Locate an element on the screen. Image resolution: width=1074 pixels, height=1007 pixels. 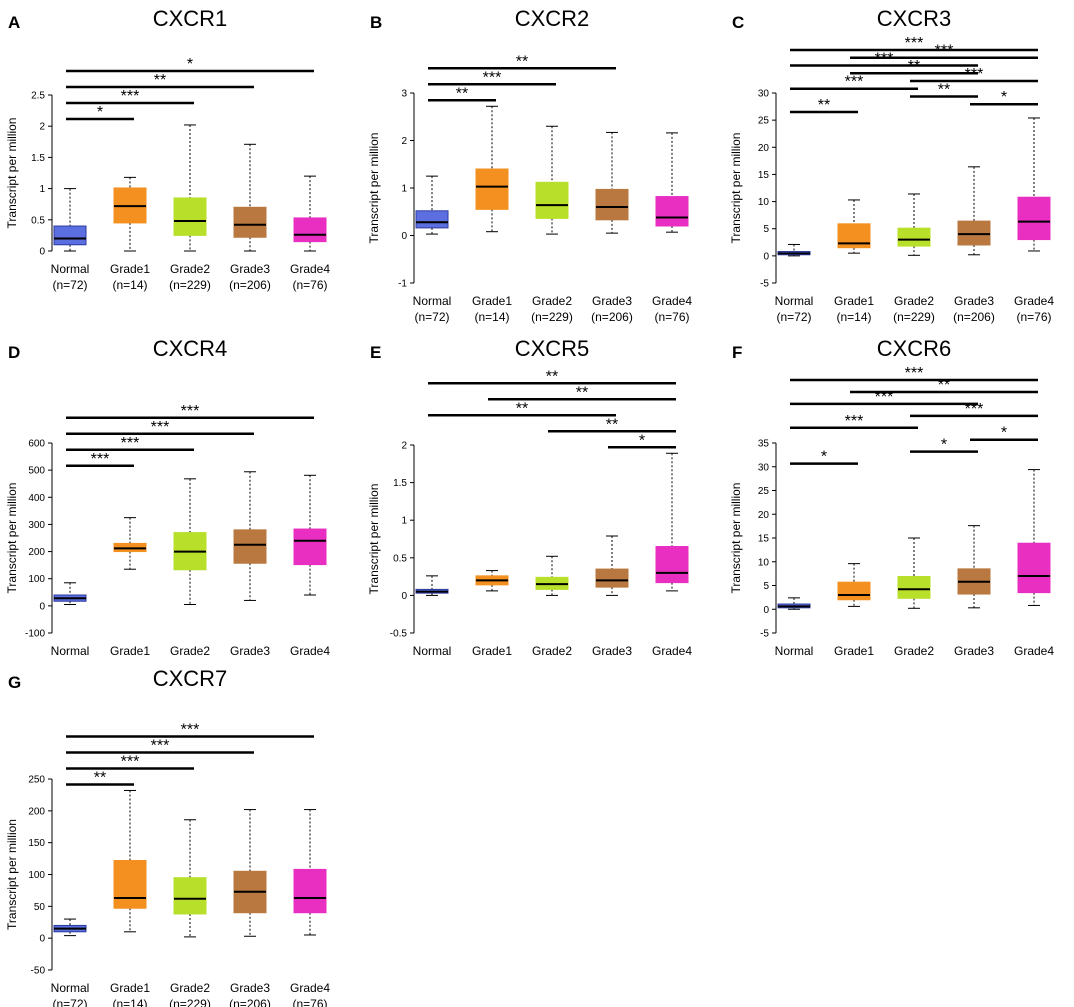
panel-letter: G is located at coordinates (14, 682).